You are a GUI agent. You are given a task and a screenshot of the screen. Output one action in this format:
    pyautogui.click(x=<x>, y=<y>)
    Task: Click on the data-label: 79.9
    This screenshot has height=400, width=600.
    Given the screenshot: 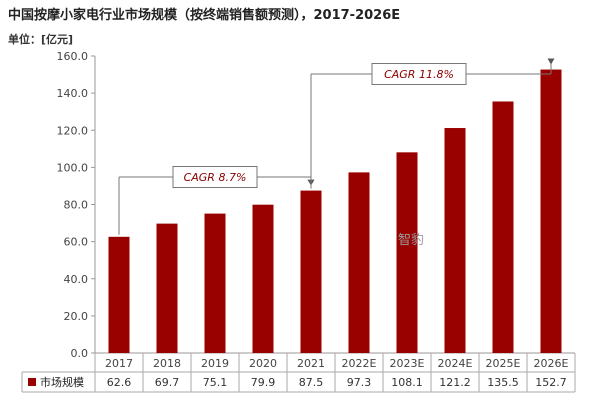 What is the action you would take?
    pyautogui.click(x=263, y=382)
    